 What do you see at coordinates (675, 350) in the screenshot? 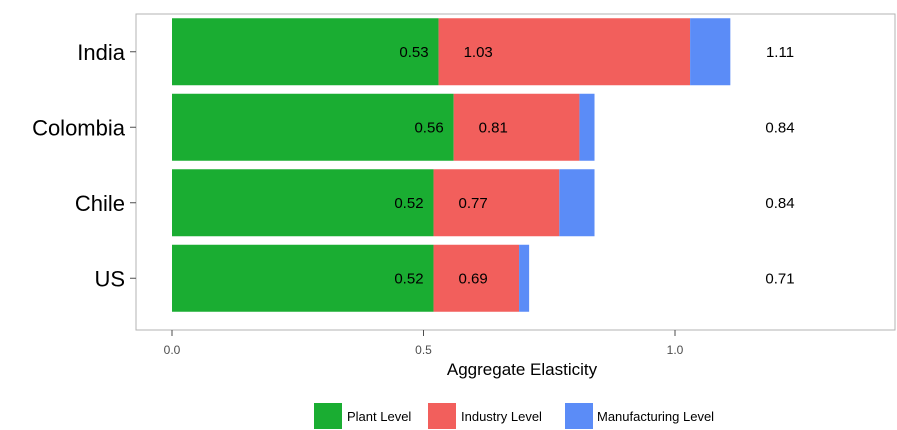
I see `x-tick-label-2: 1.0` at bounding box center [675, 350].